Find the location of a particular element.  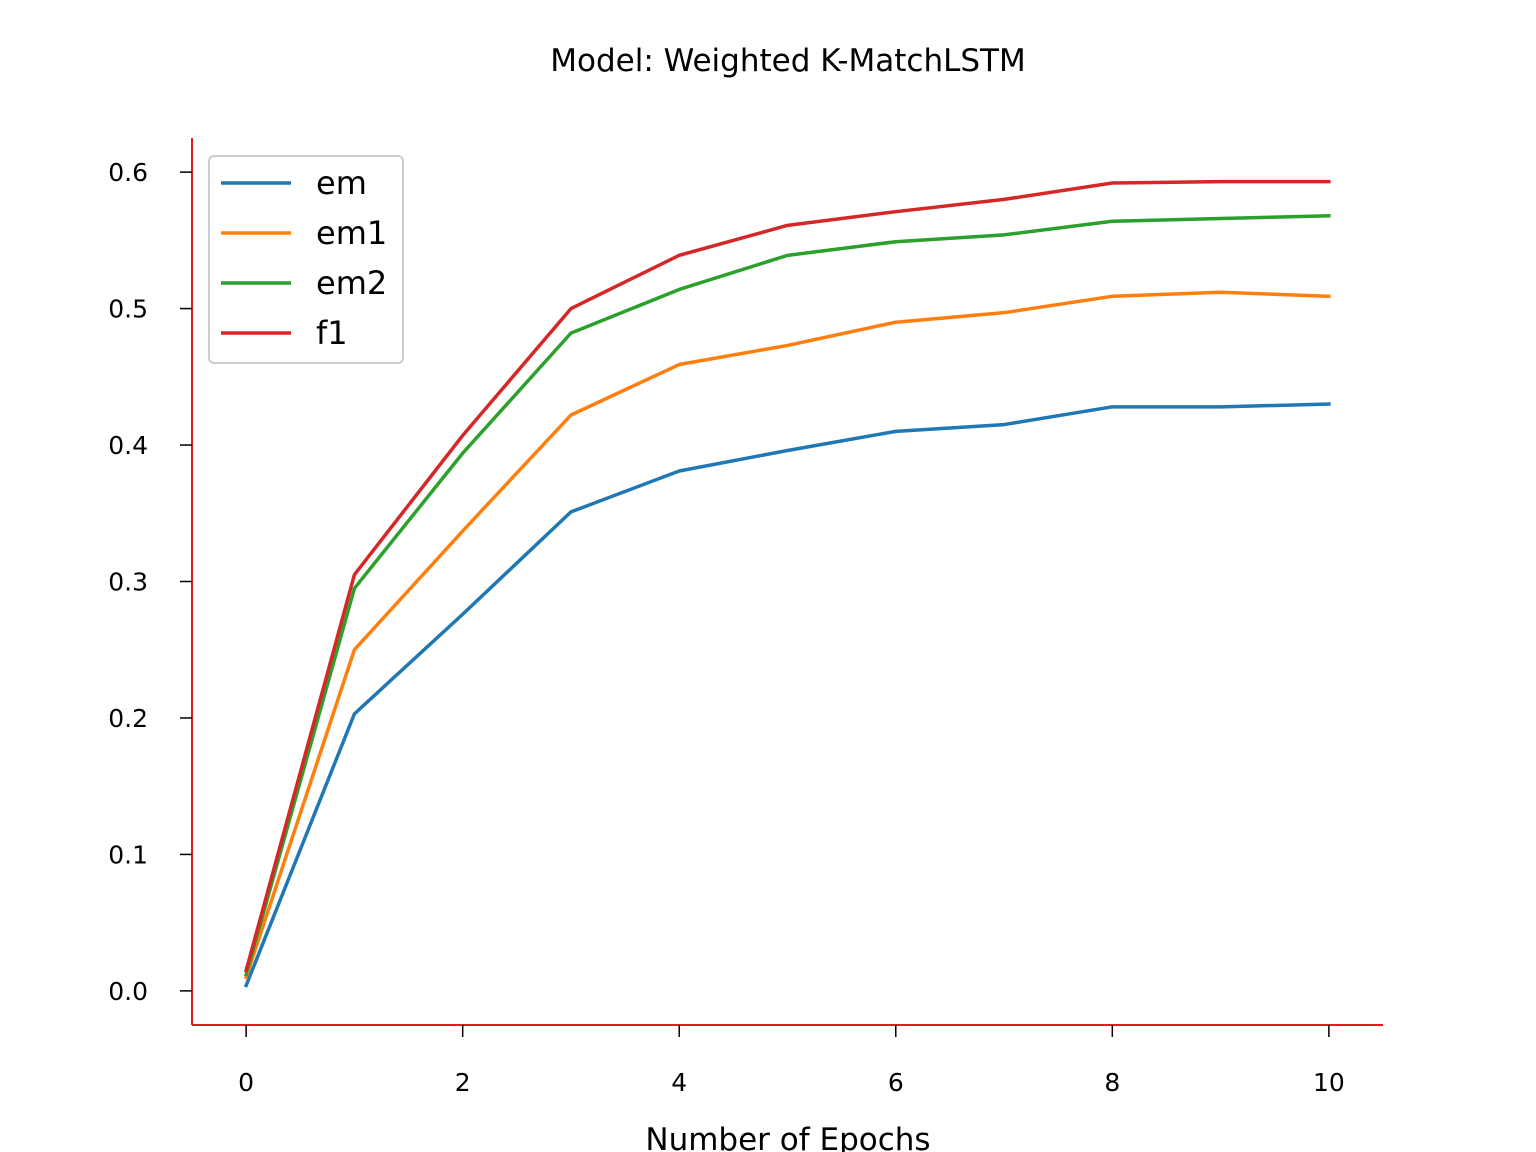

chart-title: Model: Weighted K-MatchLSTM is located at coordinates (787, 61).